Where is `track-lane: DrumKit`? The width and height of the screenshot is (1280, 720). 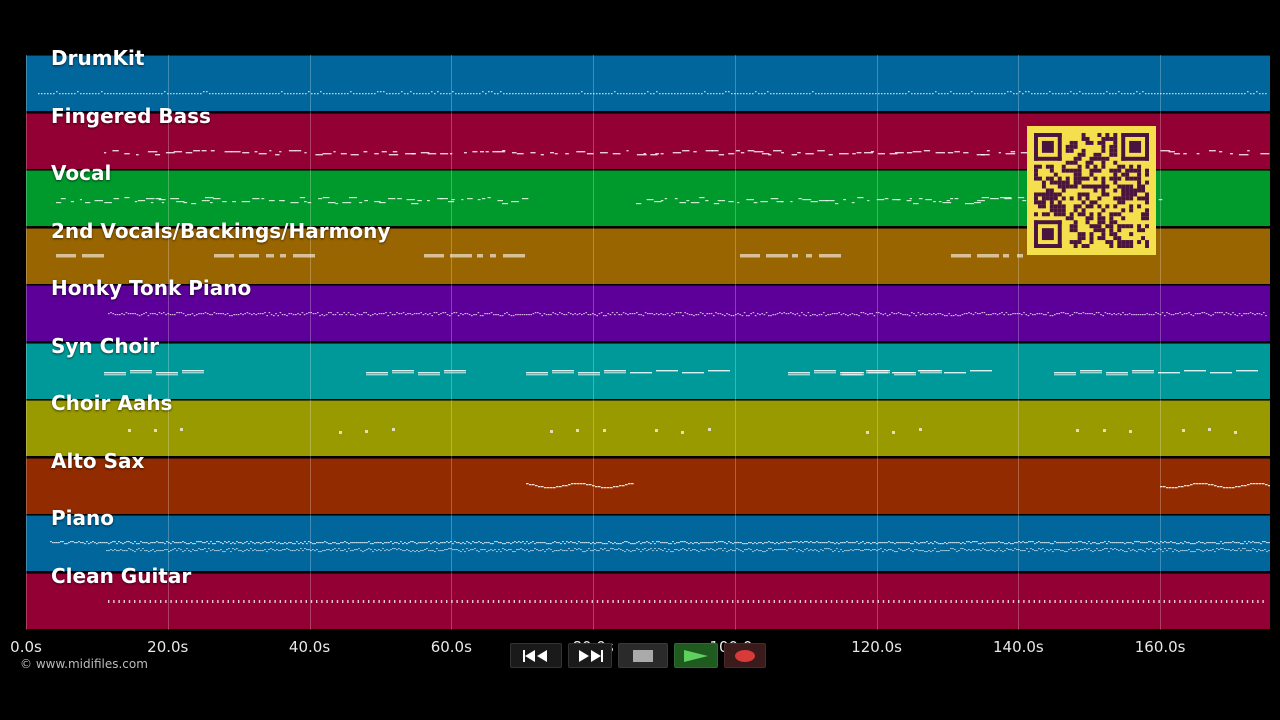 track-lane: DrumKit is located at coordinates (648, 78).